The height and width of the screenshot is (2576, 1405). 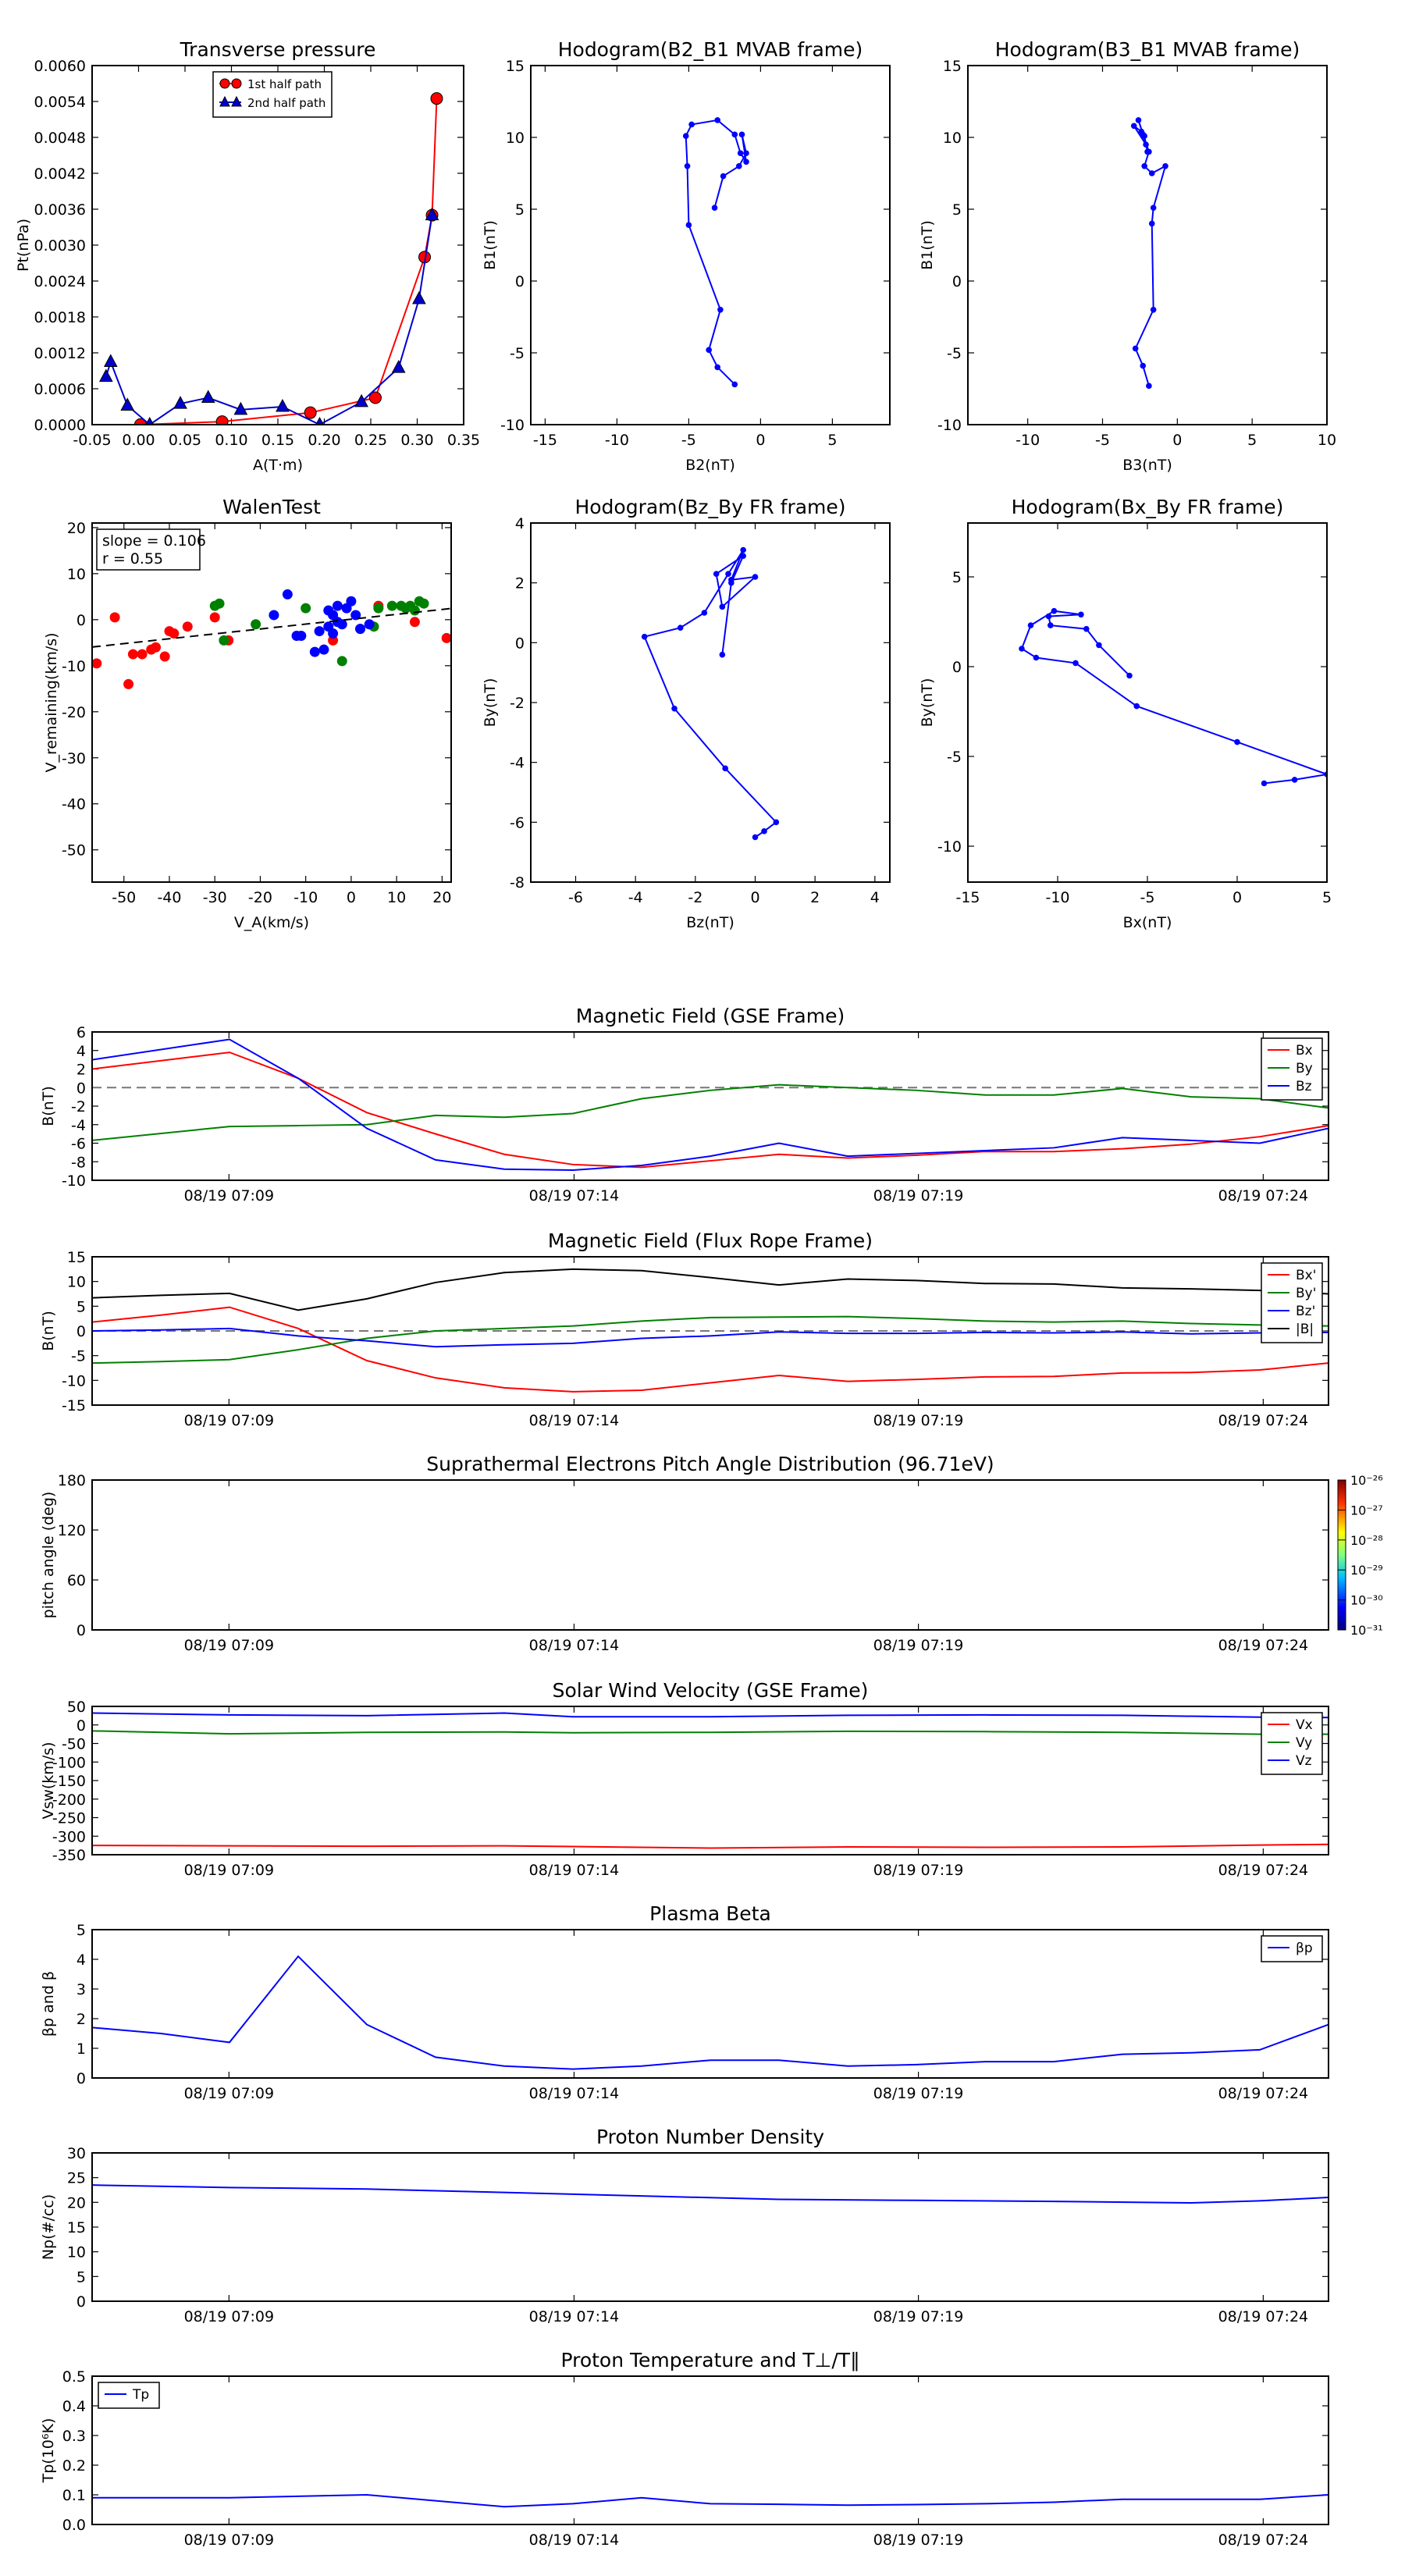 What do you see at coordinates (23, 245) in the screenshot?
I see `y-axis-label: Pt(nPa)` at bounding box center [23, 245].